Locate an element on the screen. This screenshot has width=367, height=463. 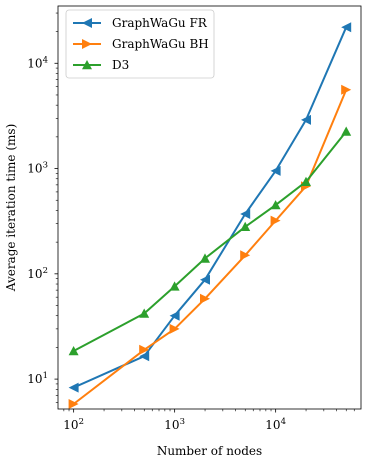
x-axis-label: Number of nodes is located at coordinates (209, 451).